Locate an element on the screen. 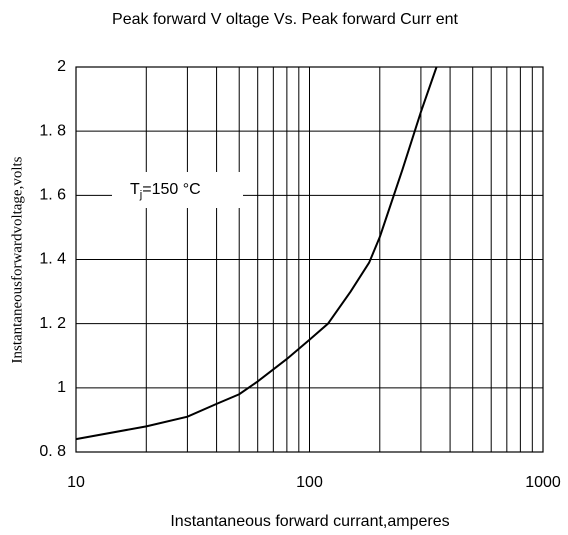 The height and width of the screenshot is (535, 568). x-tick-label: 1000 is located at coordinates (543, 482).